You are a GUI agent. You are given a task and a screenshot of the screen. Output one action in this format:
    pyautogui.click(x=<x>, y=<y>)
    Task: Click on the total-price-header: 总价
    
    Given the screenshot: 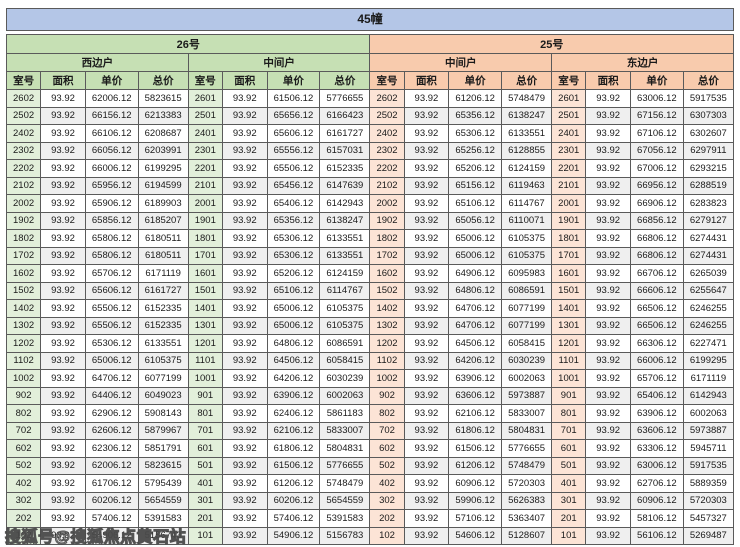 What is the action you would take?
    pyautogui.click(x=163, y=80)
    